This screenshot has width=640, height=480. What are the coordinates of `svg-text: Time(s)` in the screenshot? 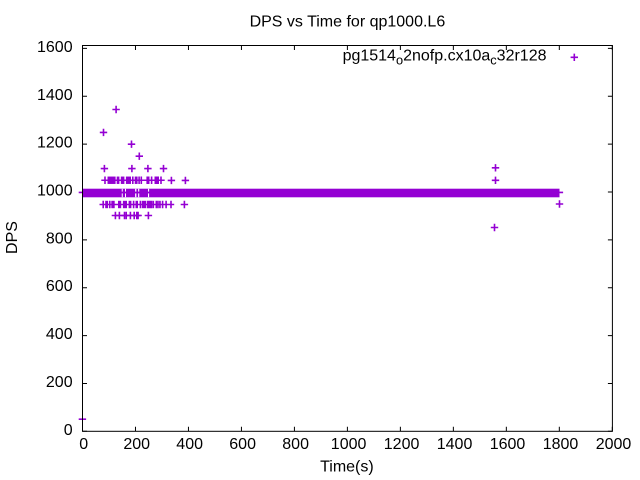 It's located at (347, 466).